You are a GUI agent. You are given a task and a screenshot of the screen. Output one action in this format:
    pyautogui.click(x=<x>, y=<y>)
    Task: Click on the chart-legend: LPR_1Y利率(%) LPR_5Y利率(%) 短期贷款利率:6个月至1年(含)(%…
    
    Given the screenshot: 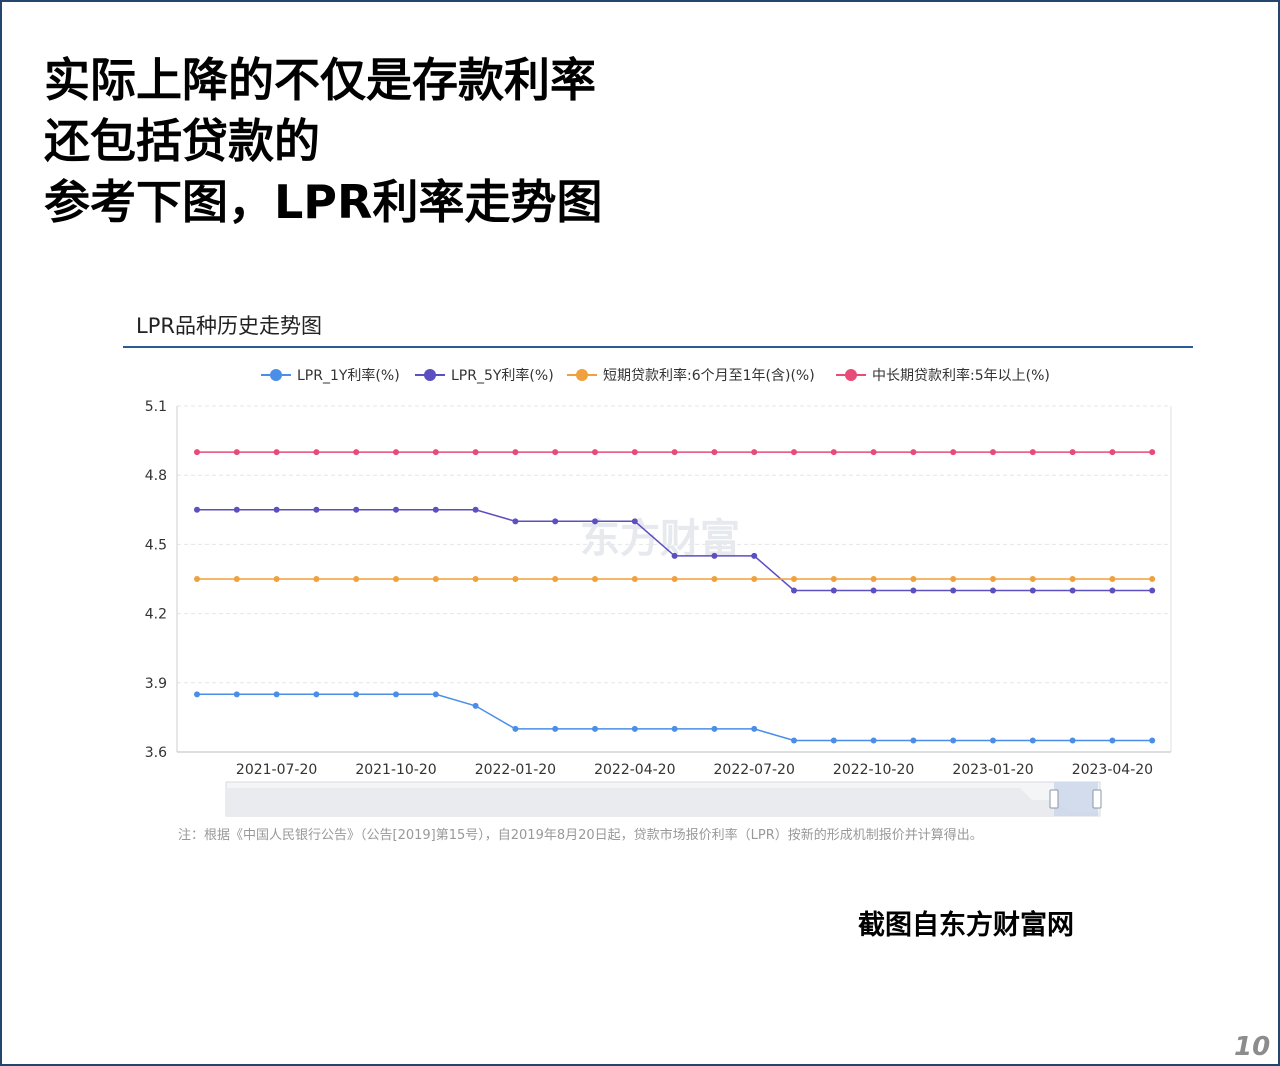 What is the action you would take?
    pyautogui.click(x=655, y=375)
    